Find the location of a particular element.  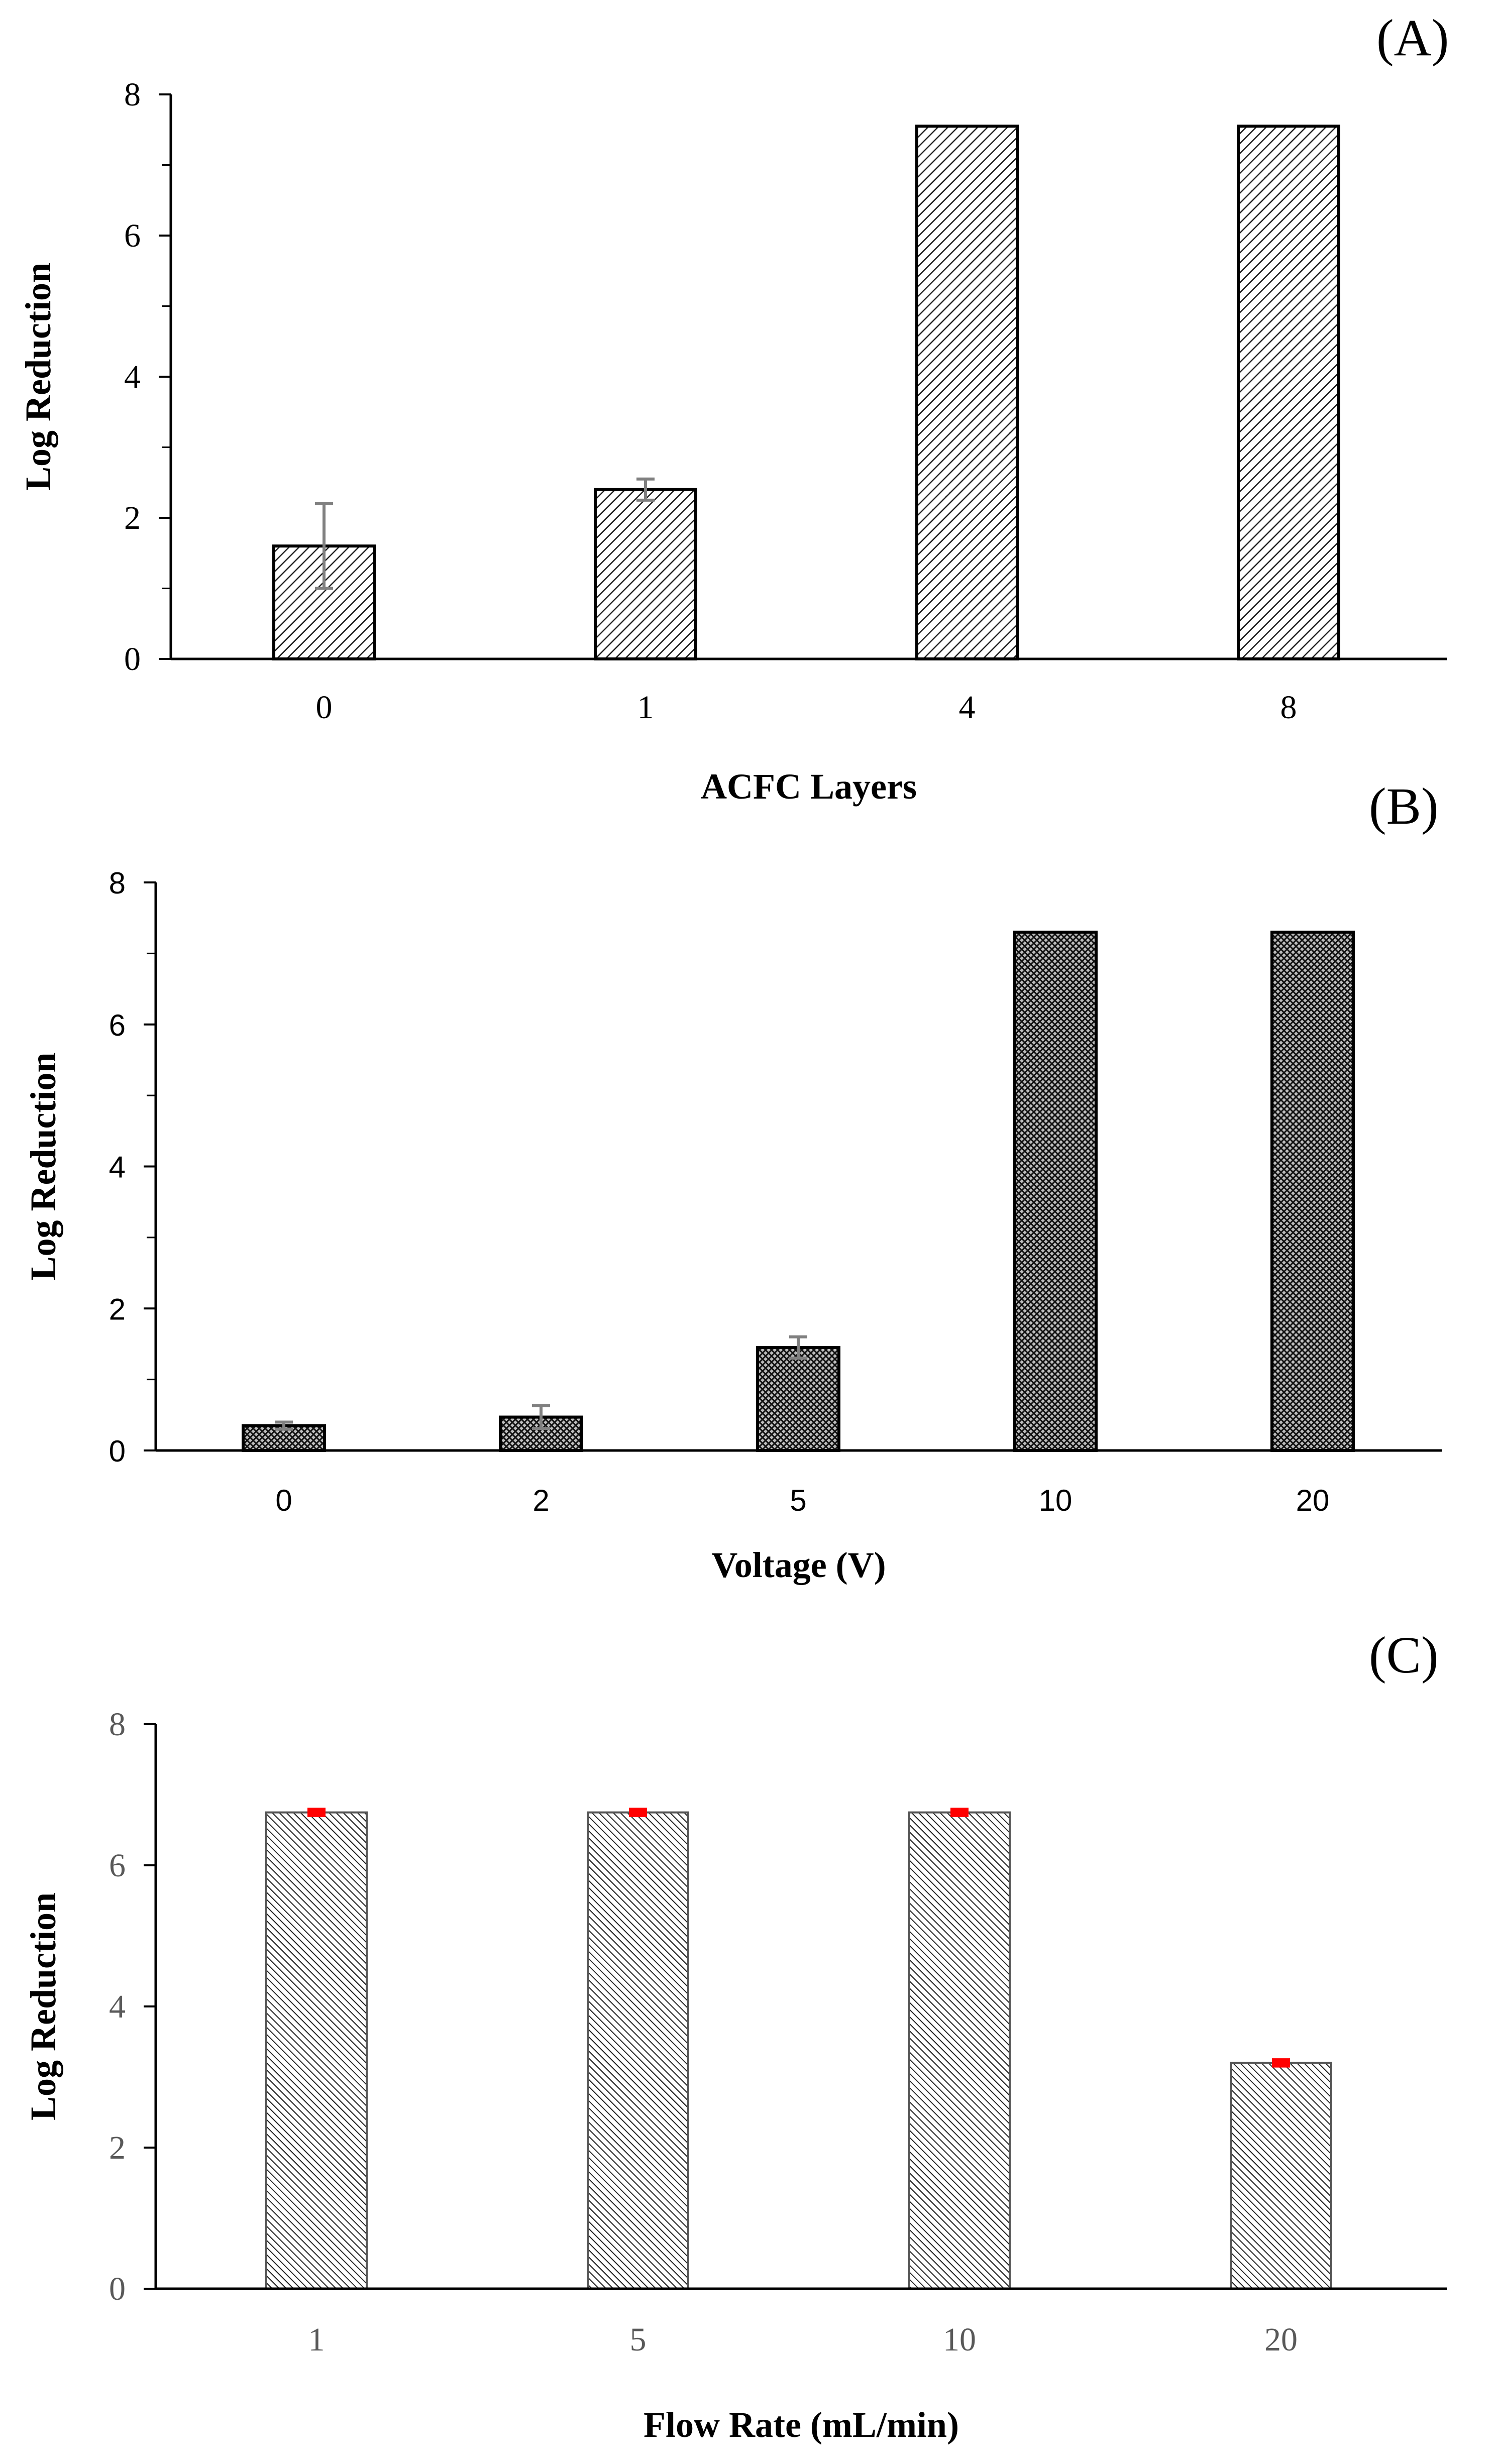

x-tick-label-c-1: 1 is located at coordinates (317, 2339).